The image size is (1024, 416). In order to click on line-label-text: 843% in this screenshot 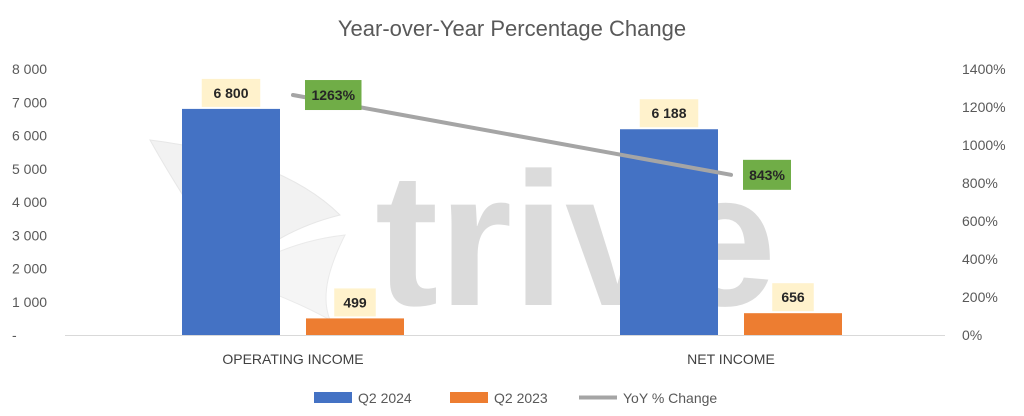, I will do `click(767, 175)`.